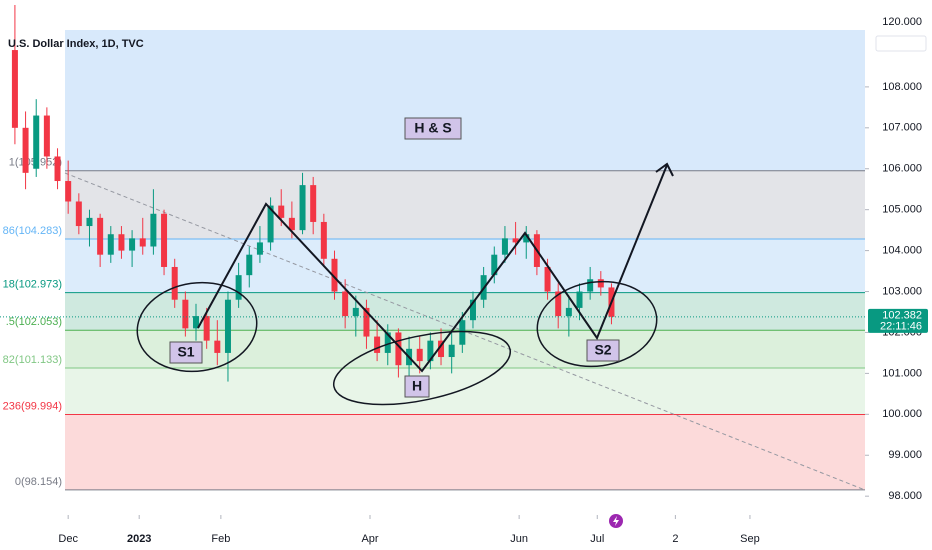  I want to click on y-tick-label: 103.000, so click(902, 291).